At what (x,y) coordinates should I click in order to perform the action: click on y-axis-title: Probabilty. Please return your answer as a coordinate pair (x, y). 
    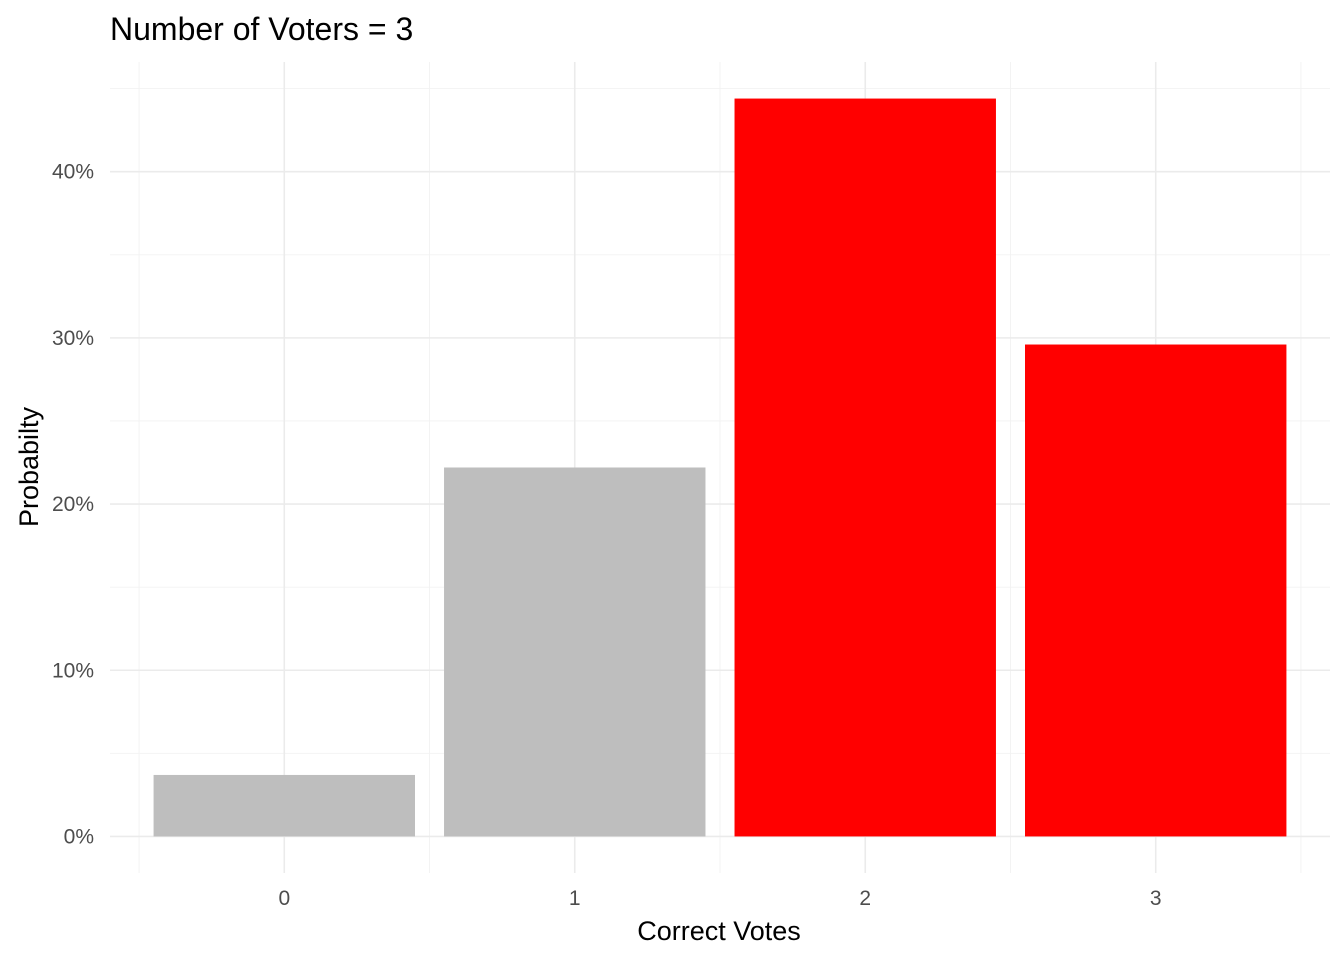
    Looking at the image, I should click on (29, 466).